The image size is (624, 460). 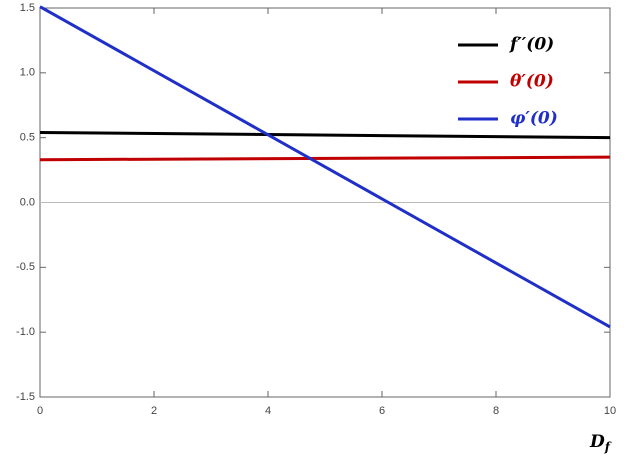 What do you see at coordinates (40, 411) in the screenshot?
I see `x-tick-label: 0` at bounding box center [40, 411].